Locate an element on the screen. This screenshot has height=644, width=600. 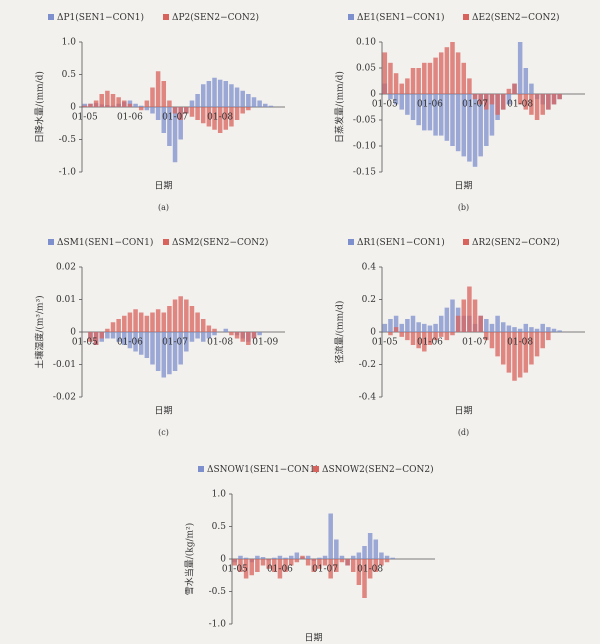
caption: (d) is located at coordinates (463, 432).